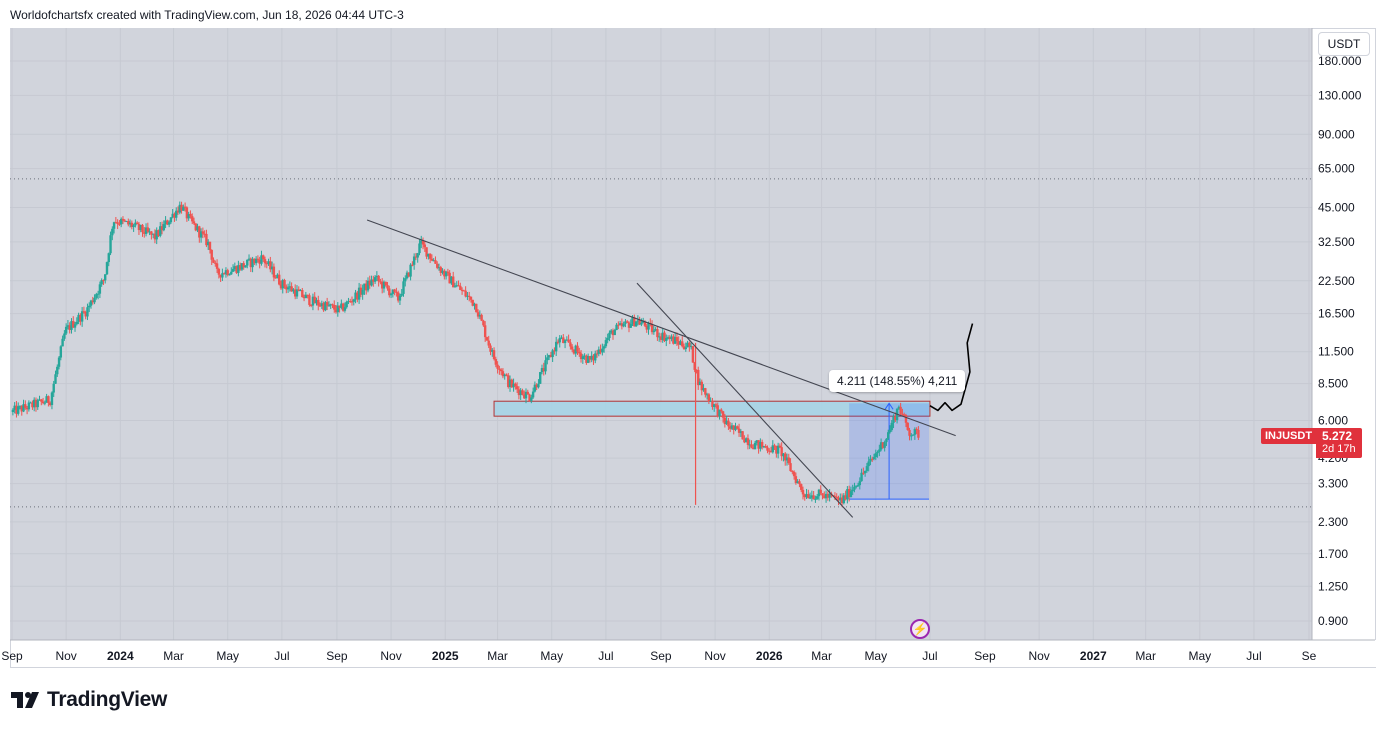 The image size is (1386, 730). Describe the element at coordinates (1336, 134) in the screenshot. I see `y-tick-label: 90.000` at that location.